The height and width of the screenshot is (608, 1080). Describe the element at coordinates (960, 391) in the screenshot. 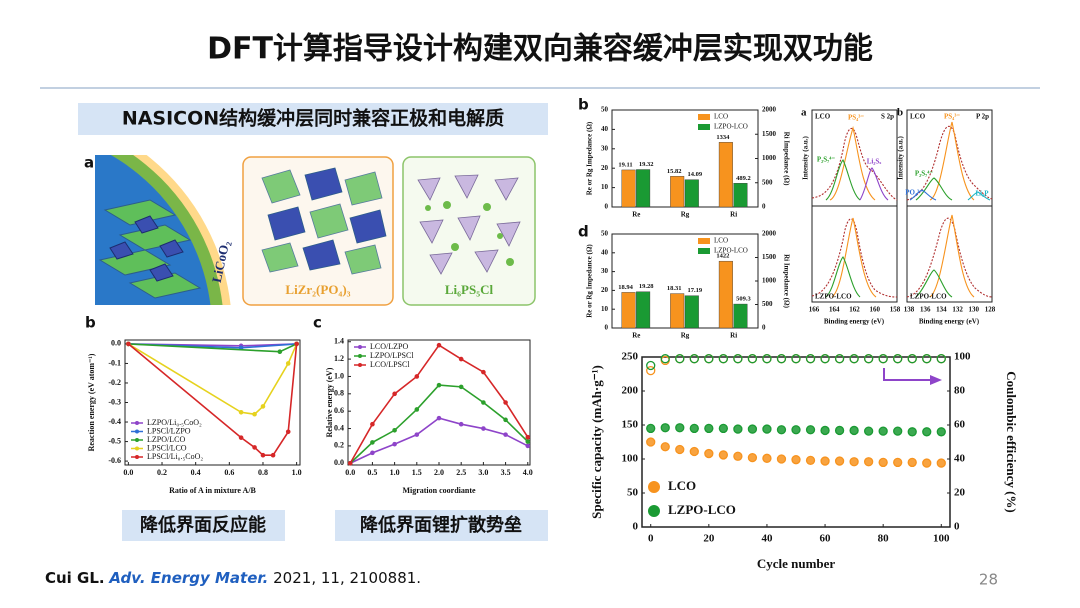

I see `y2-tick-label: 80` at that location.